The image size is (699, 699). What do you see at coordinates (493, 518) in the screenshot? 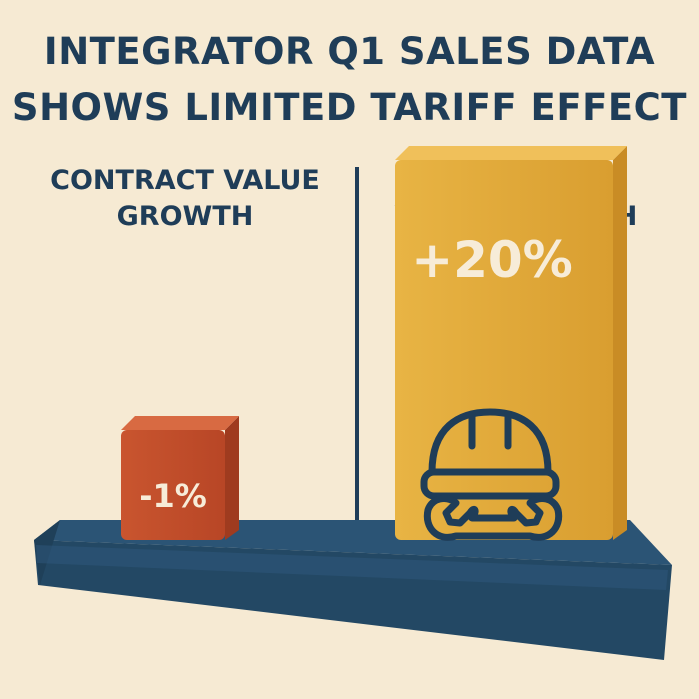
I see `wrench-icon` at bounding box center [493, 518].